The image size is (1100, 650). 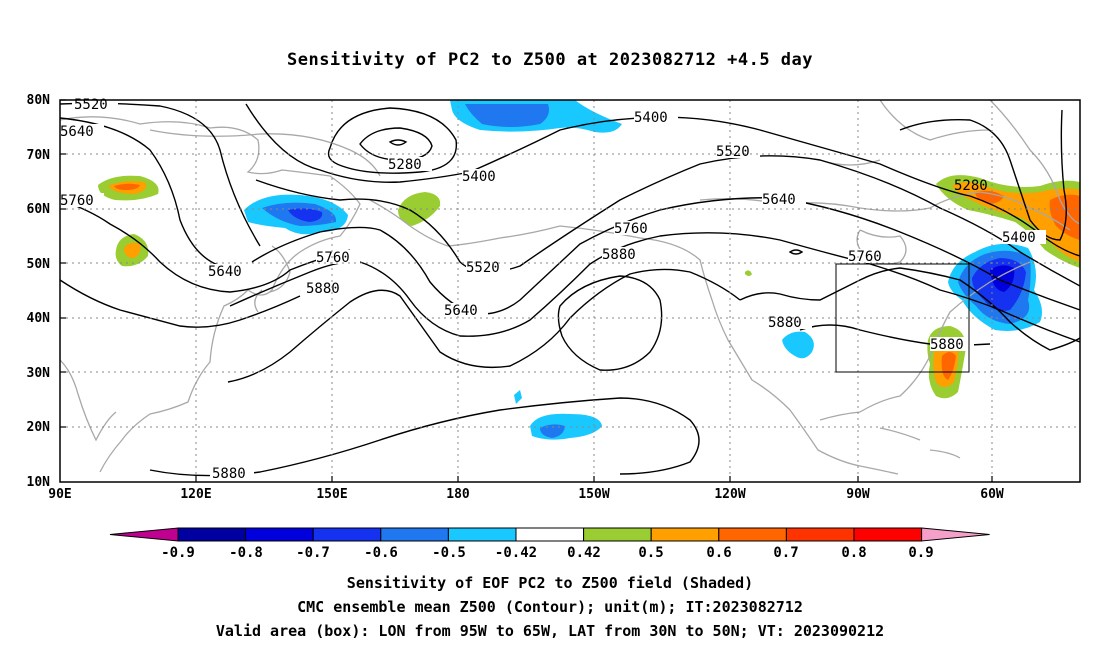 What do you see at coordinates (39, 427) in the screenshot?
I see `lat-label-20n: 20N` at bounding box center [39, 427].